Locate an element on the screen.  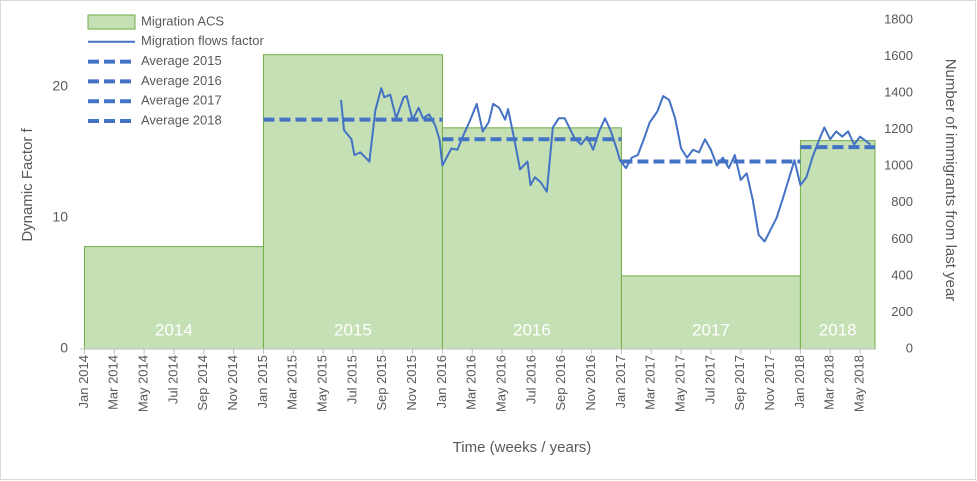
x-tick-label: Jan 2014 is located at coordinates (83, 382).